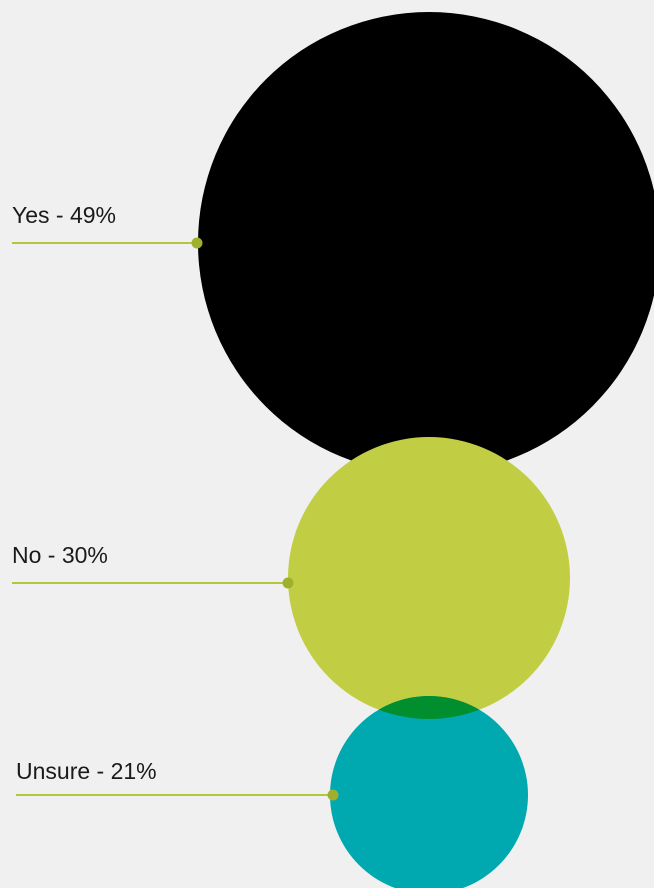 This screenshot has width=654, height=888. I want to click on leader-dot-yes, so click(197, 243).